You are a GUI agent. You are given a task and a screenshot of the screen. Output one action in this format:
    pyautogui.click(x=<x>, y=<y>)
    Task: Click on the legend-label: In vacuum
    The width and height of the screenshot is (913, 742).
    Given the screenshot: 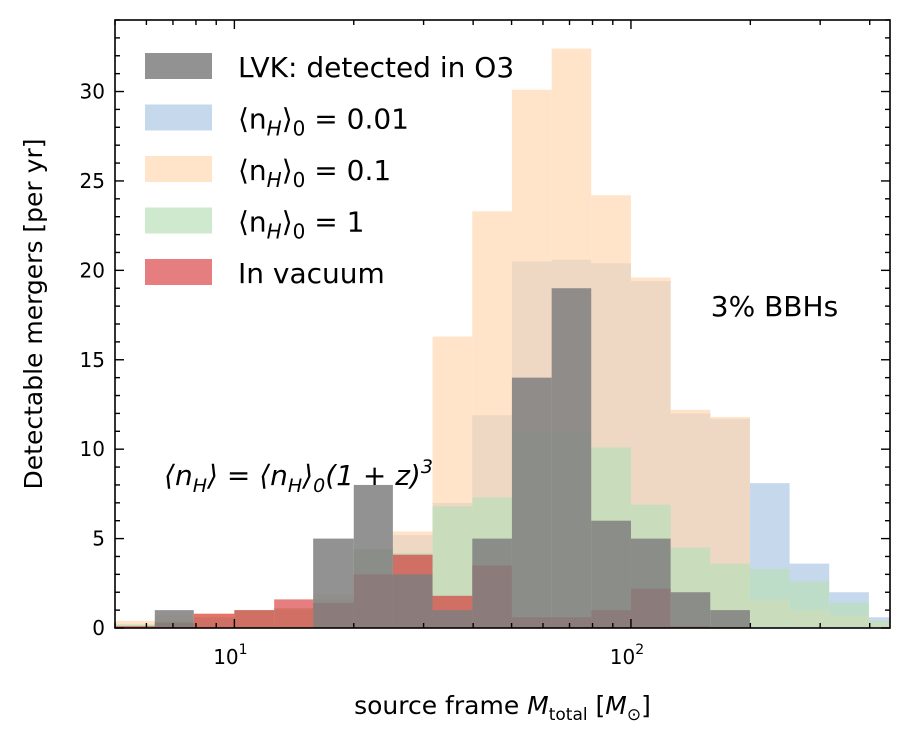 What is the action you would take?
    pyautogui.click(x=311, y=273)
    